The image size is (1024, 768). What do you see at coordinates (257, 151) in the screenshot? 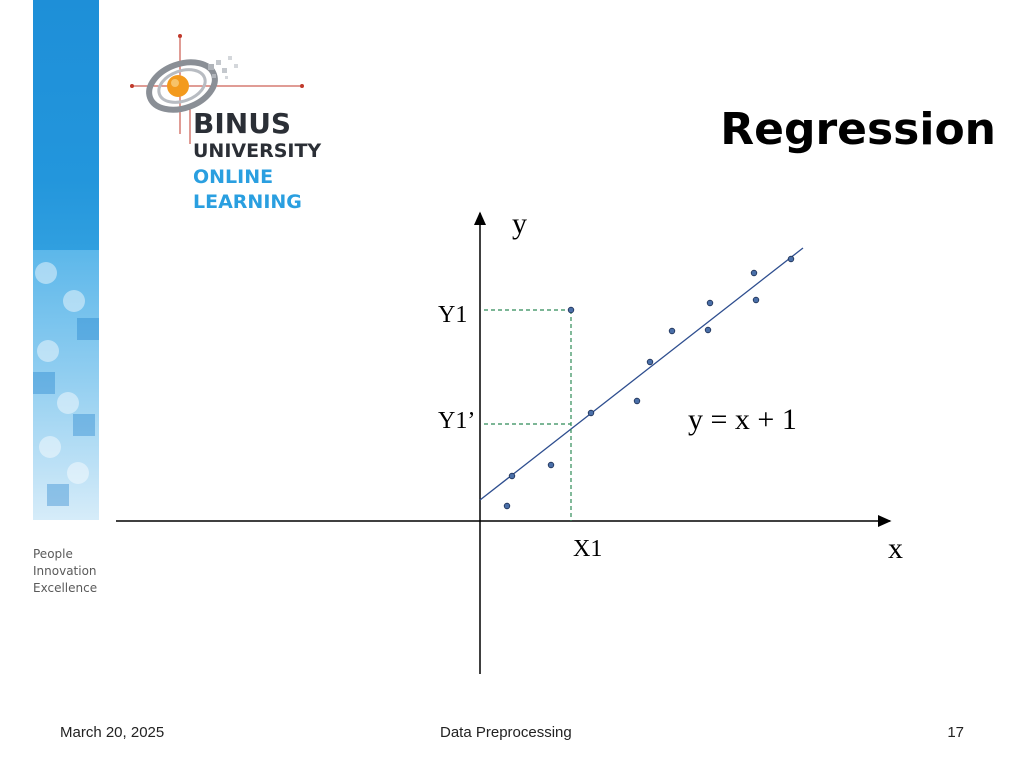
I see `logo-university-text: UNIVERSITY` at bounding box center [257, 151].